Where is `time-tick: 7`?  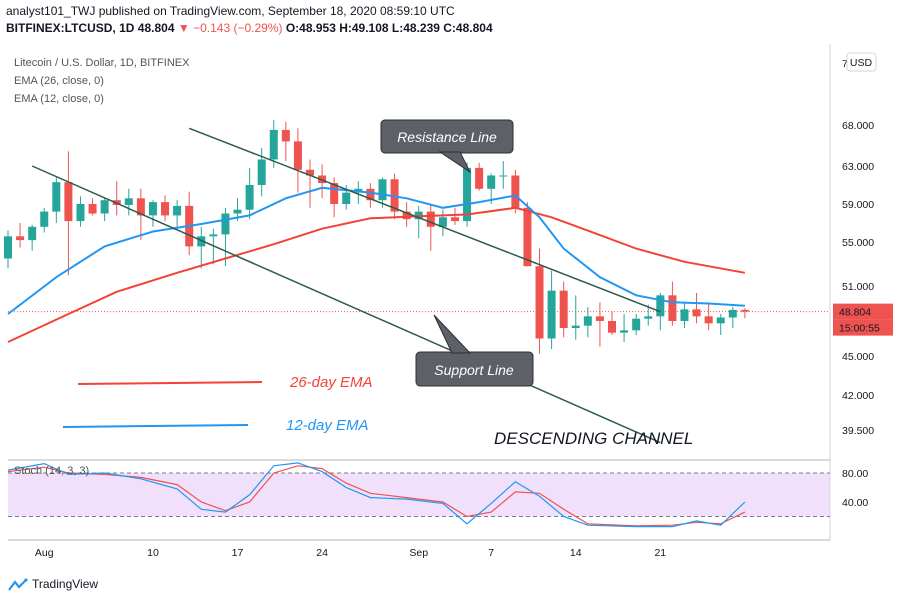 time-tick: 7 is located at coordinates (491, 553).